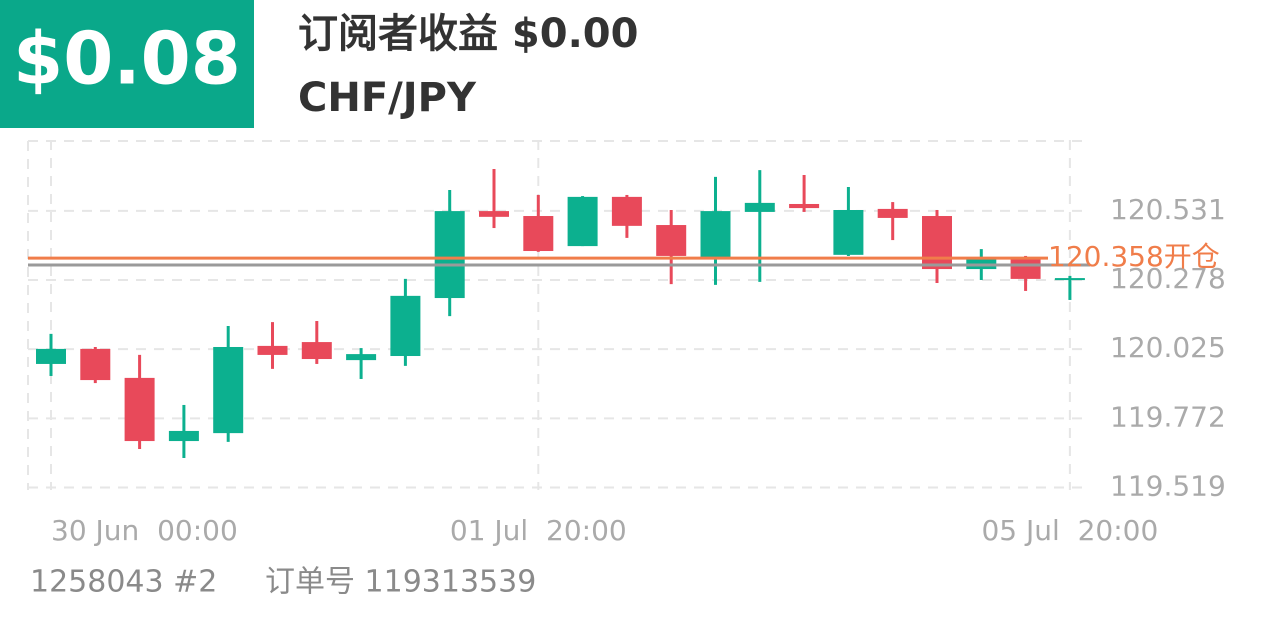  What do you see at coordinates (1168, 486) in the screenshot?
I see `y-tick-label: 119.519` at bounding box center [1168, 486].